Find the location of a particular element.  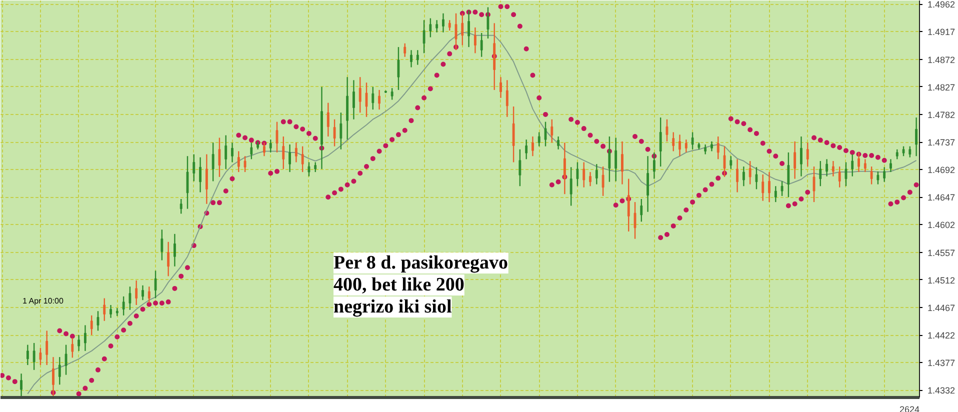

y-tick-label: 1.4692 is located at coordinates (942, 170).